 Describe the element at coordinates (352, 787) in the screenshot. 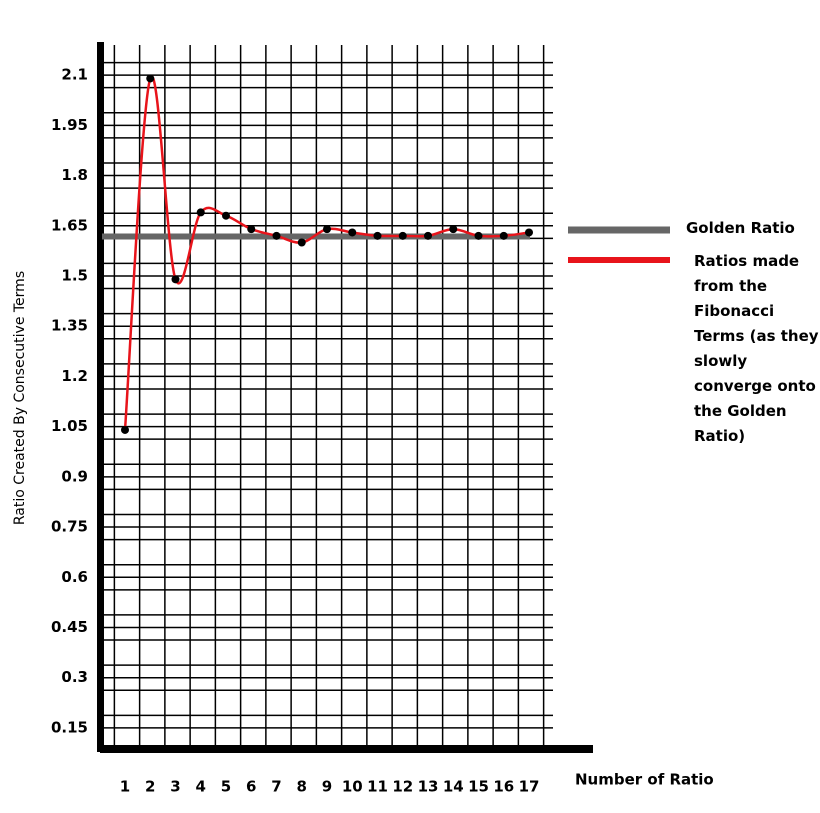

I see `x-tick-label: 10` at that location.